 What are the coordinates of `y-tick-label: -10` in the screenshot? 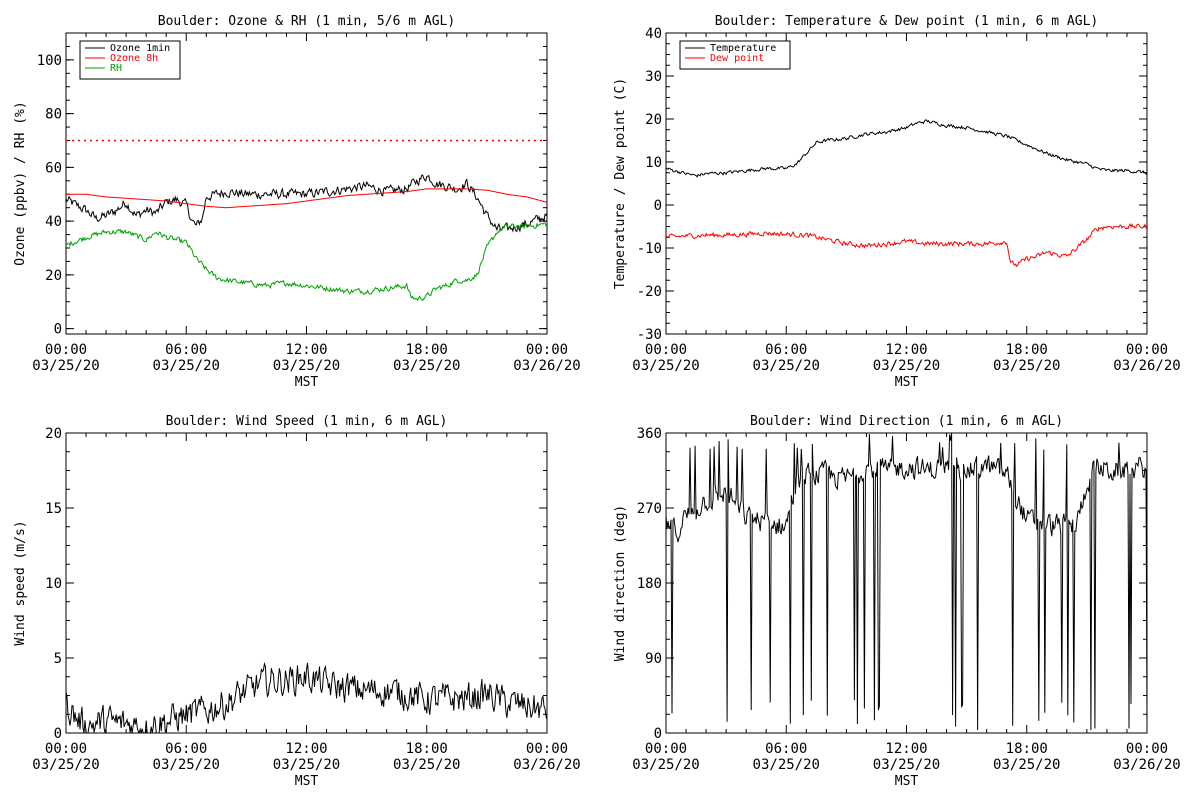 It's located at (649, 249).